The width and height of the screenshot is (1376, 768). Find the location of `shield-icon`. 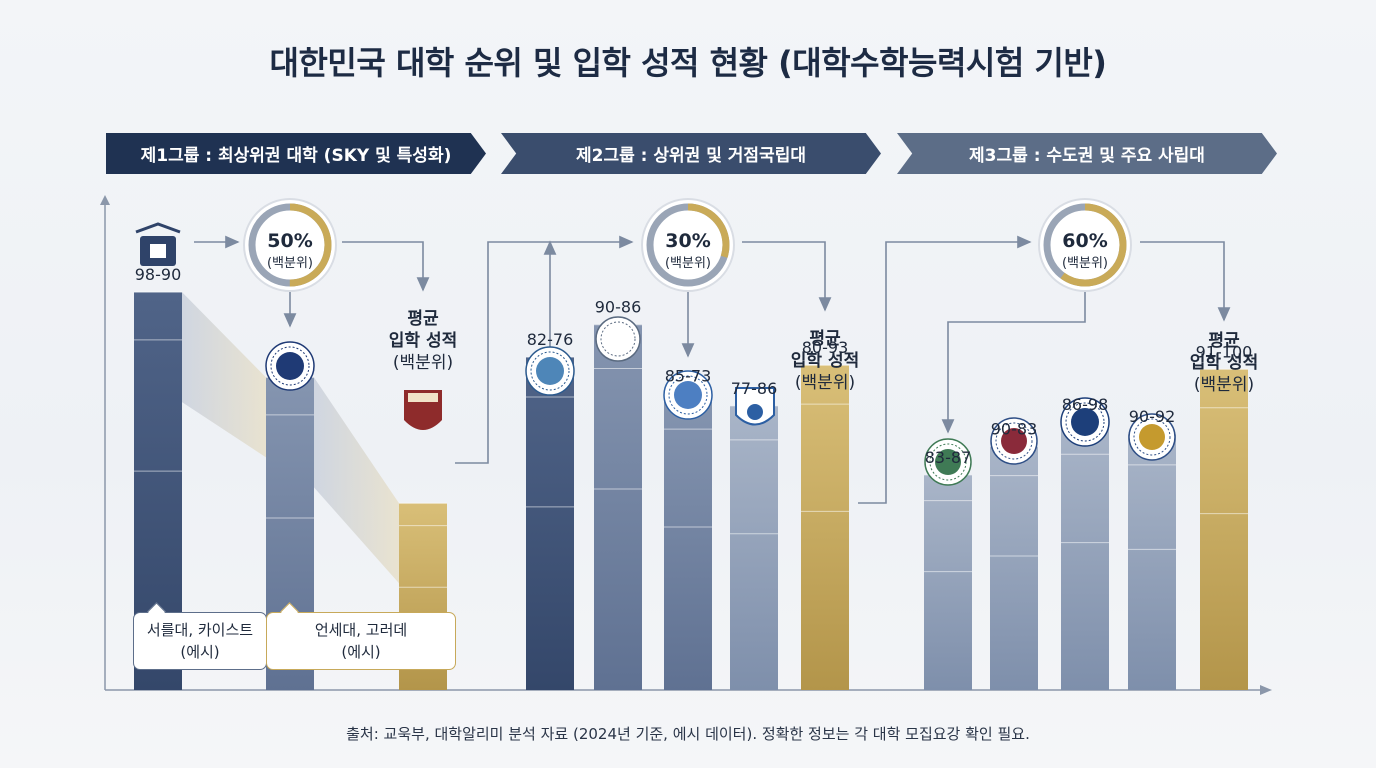

shield-icon is located at coordinates (755, 406).